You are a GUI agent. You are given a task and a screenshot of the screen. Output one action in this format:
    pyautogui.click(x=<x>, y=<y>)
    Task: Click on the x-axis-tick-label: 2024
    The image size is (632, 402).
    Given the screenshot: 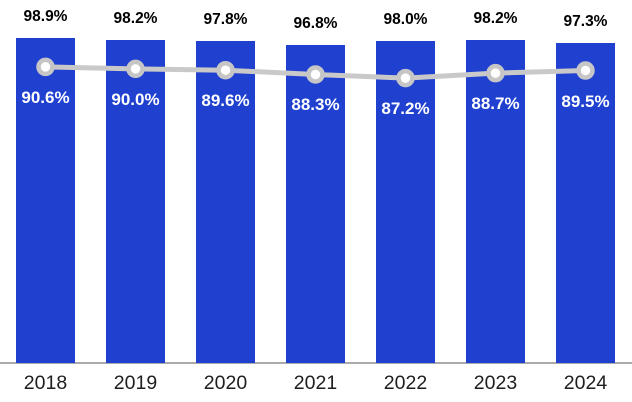 What is the action you would take?
    pyautogui.click(x=585, y=383)
    